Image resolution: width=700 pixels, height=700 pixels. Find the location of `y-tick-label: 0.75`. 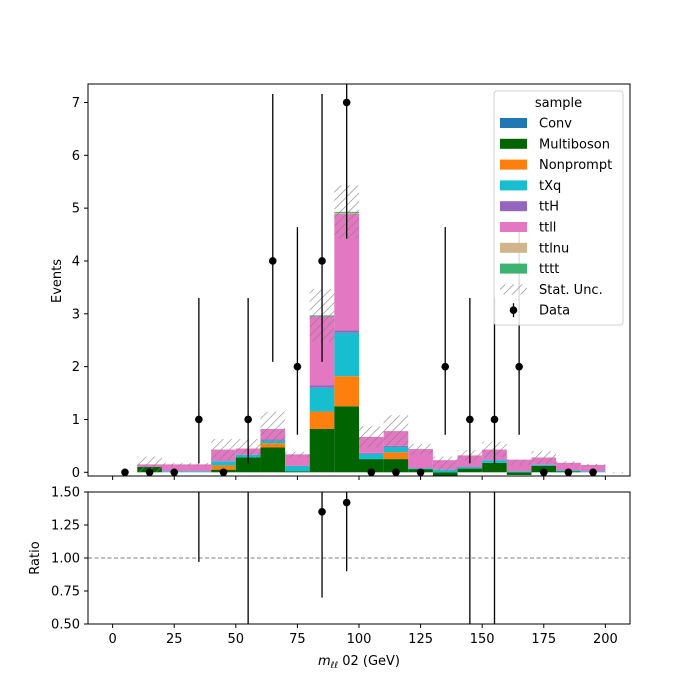

y-tick-label: 0.75 is located at coordinates (65, 592).